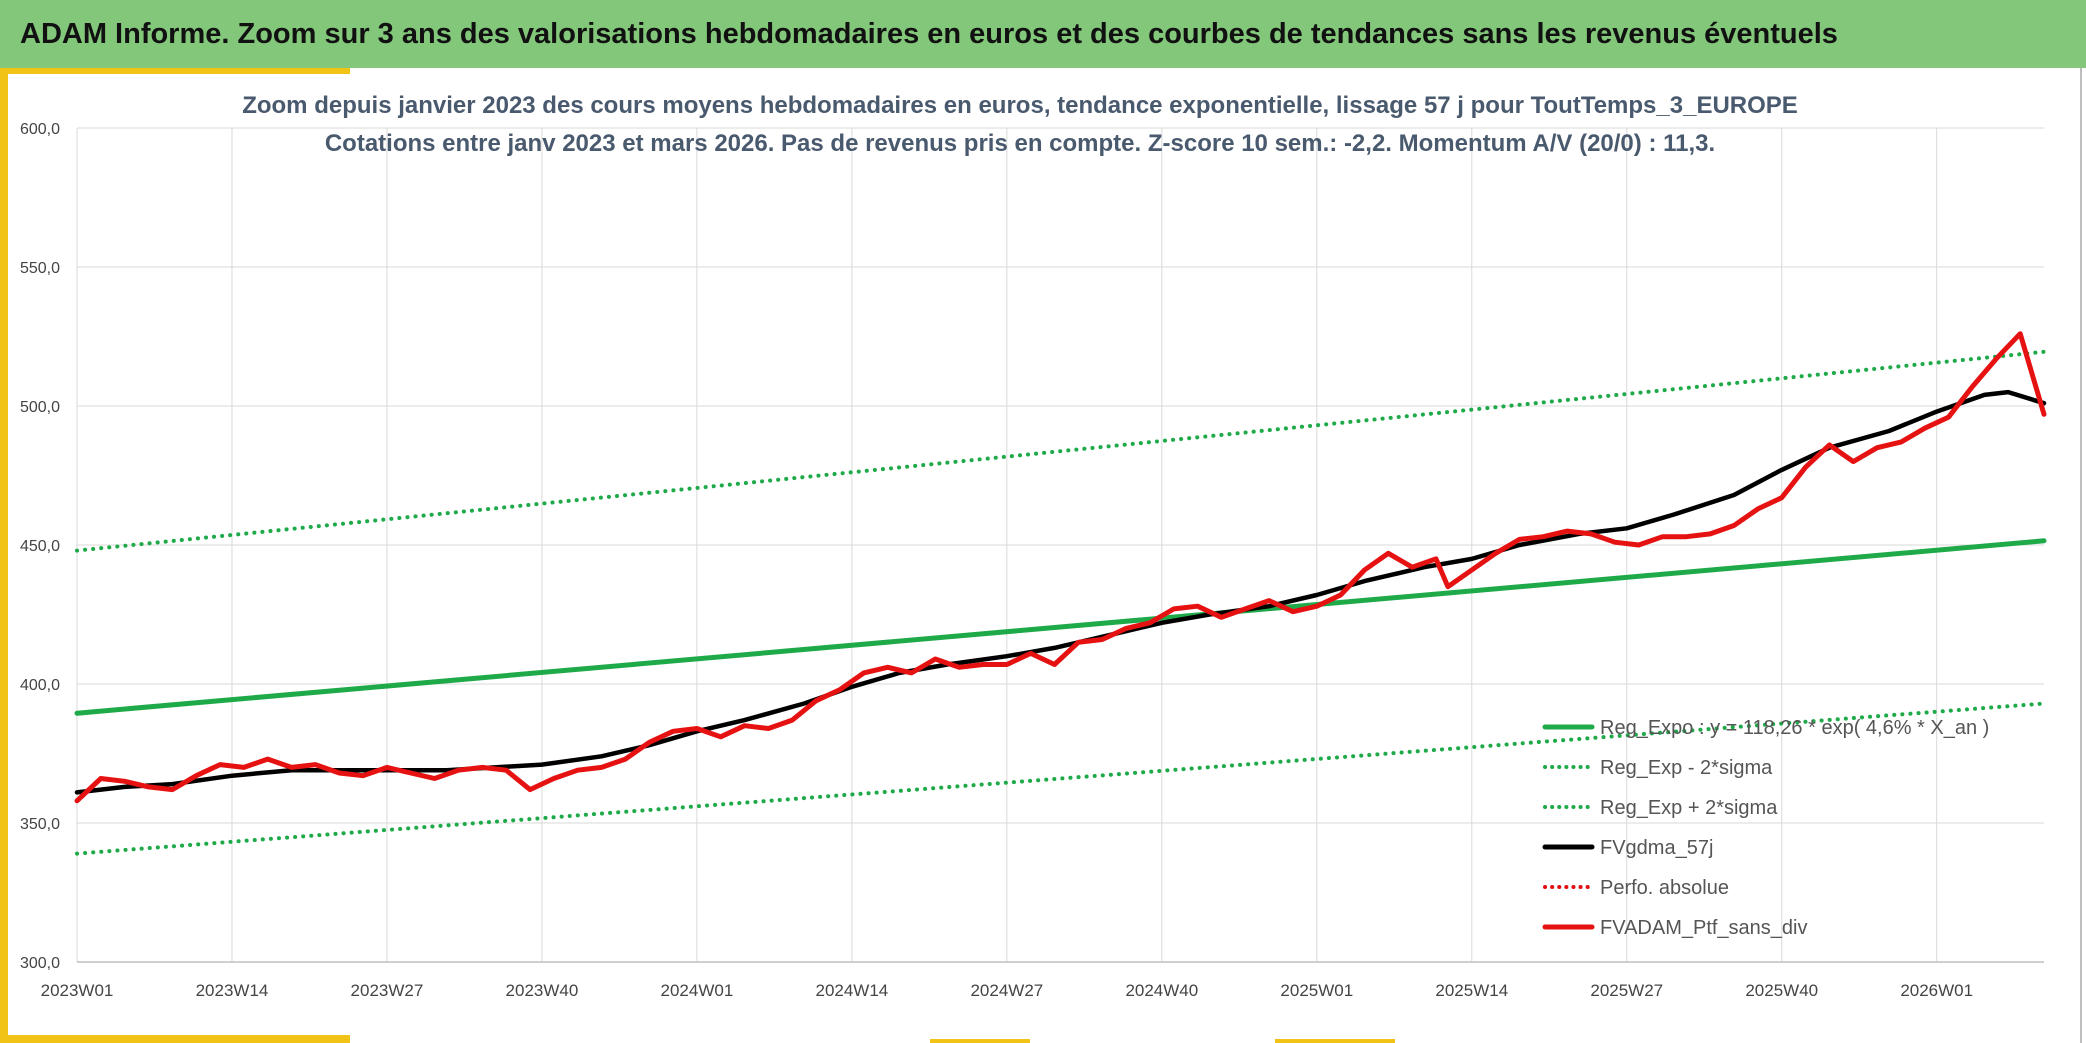  What do you see at coordinates (40, 685) in the screenshot?
I see `y-tick-label: 400,0` at bounding box center [40, 685].